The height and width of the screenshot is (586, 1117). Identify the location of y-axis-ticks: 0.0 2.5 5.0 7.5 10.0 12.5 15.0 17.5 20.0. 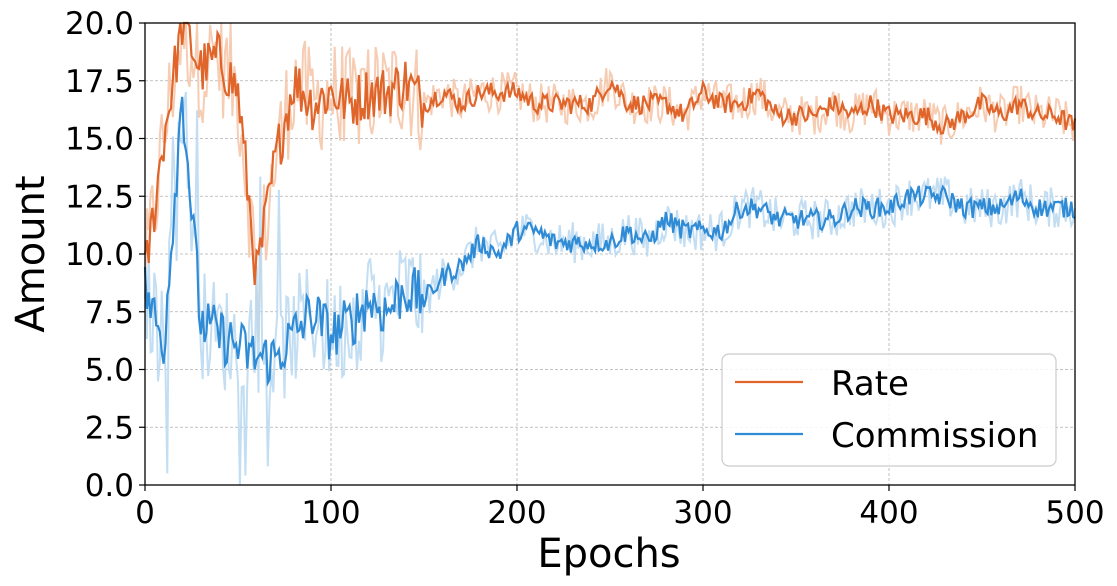
(105, 255).